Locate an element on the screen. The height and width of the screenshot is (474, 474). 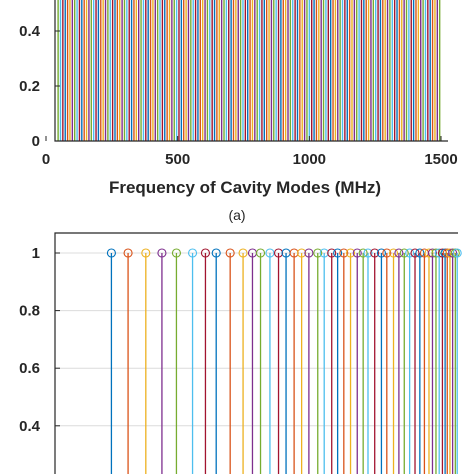
panel-a-y-tick-label: 0.2 is located at coordinates (29, 86).